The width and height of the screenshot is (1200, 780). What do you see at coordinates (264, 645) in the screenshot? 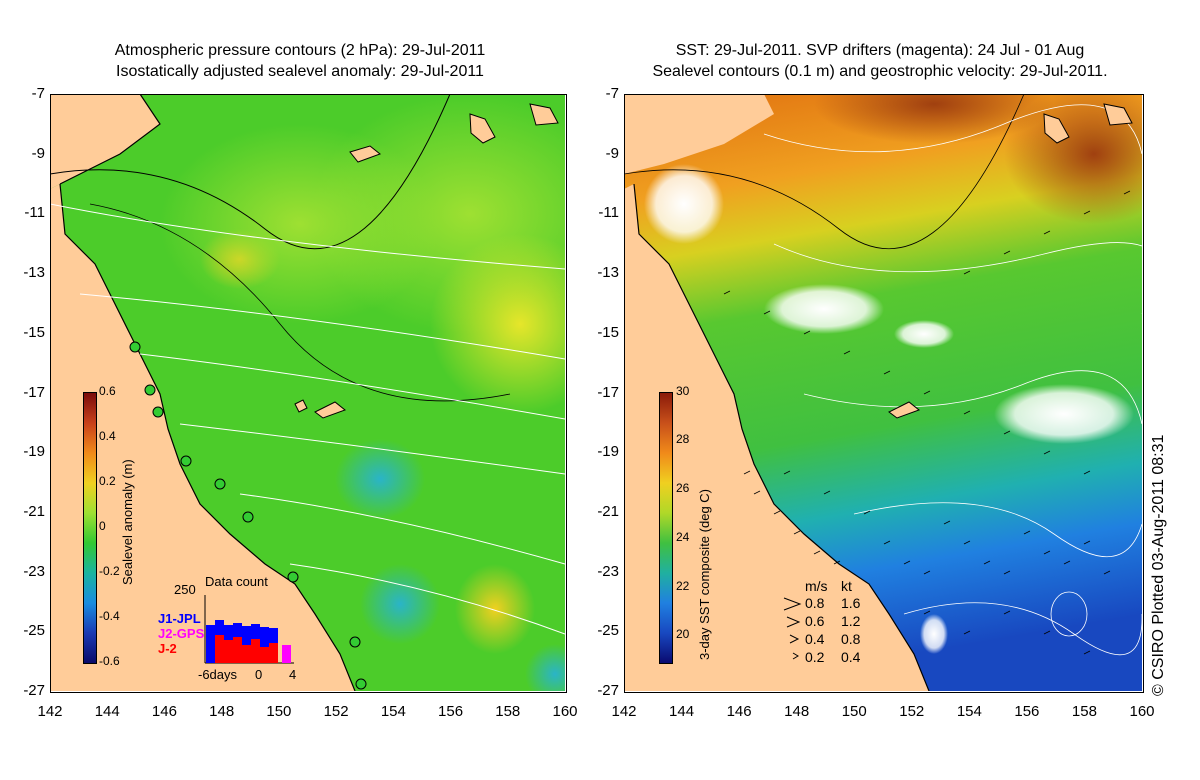
I see `count-bar-7-j1` at bounding box center [264, 645].